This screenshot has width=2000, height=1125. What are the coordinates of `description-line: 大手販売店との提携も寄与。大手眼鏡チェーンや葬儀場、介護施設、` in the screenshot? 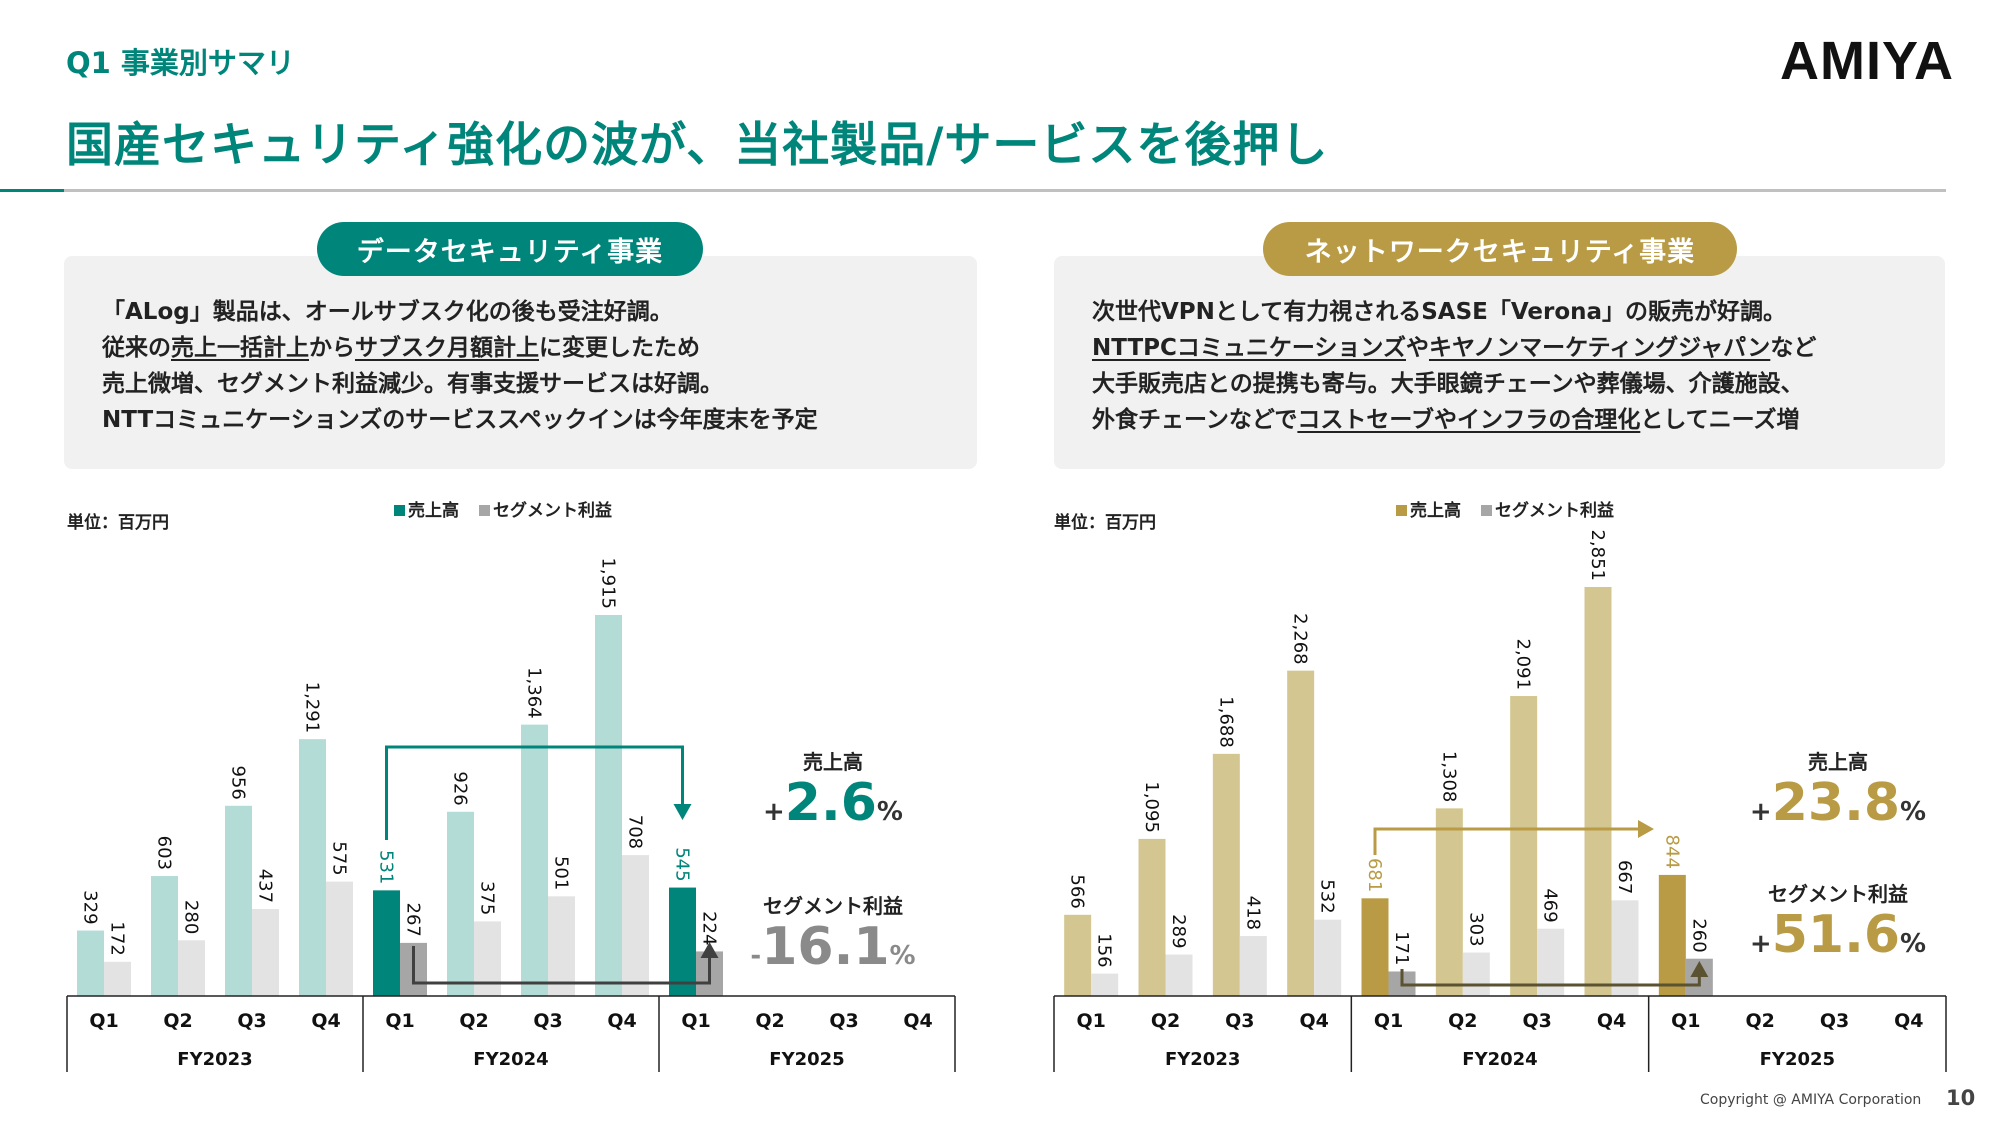 It's located at (1454, 384).